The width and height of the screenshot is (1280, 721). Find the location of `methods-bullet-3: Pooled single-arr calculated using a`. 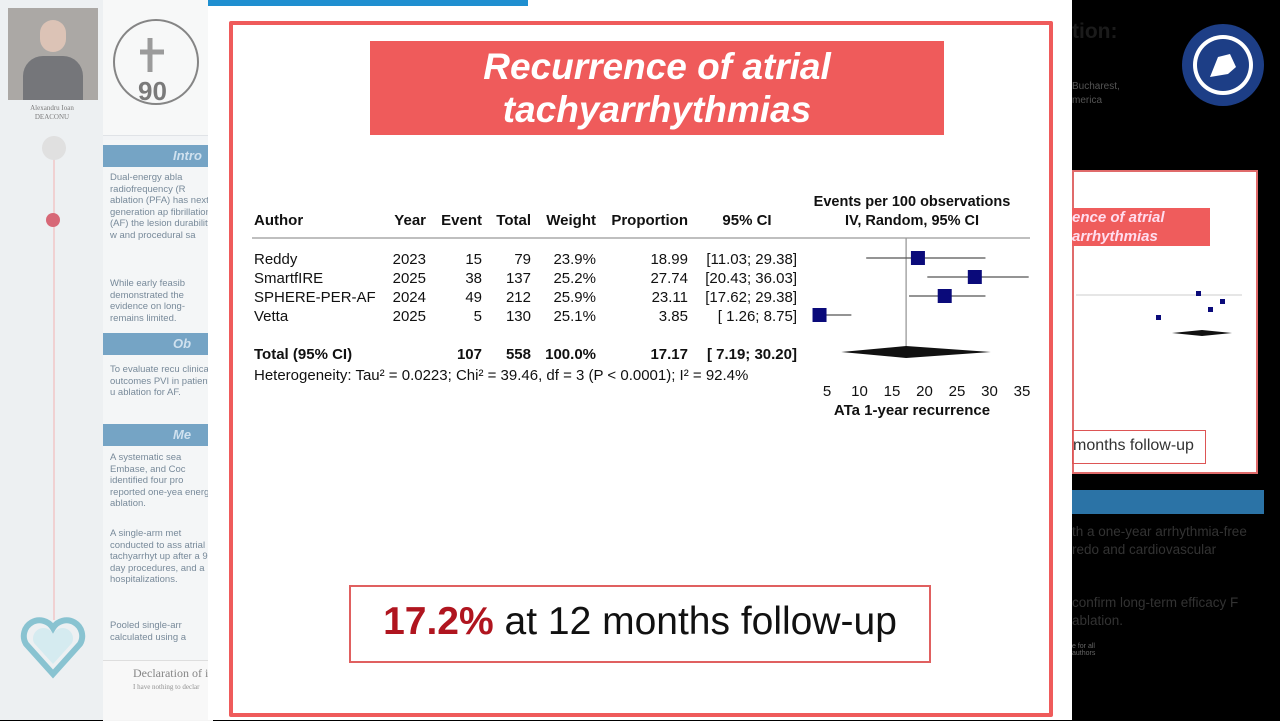

methods-bullet-3: Pooled single-arr calculated using a is located at coordinates (148, 631).